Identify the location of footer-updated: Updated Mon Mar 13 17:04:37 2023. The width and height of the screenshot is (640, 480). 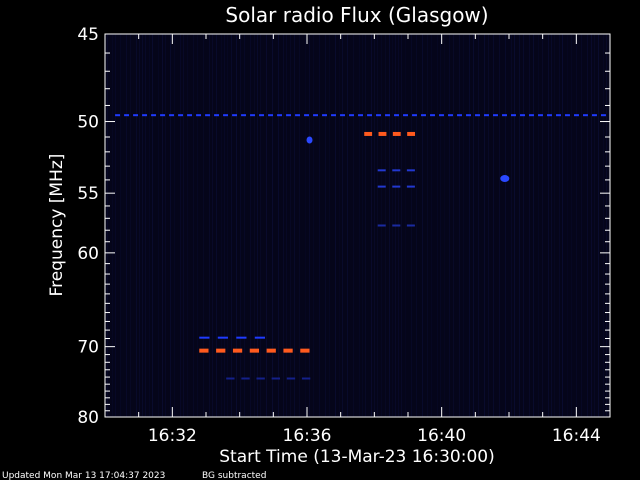
(83, 475).